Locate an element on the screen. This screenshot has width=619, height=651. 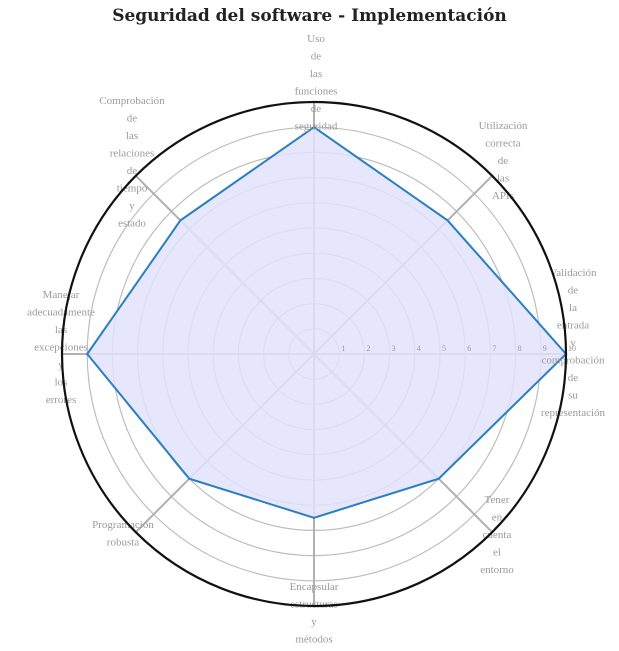
tick-label-10: 10 is located at coordinates (572, 348).